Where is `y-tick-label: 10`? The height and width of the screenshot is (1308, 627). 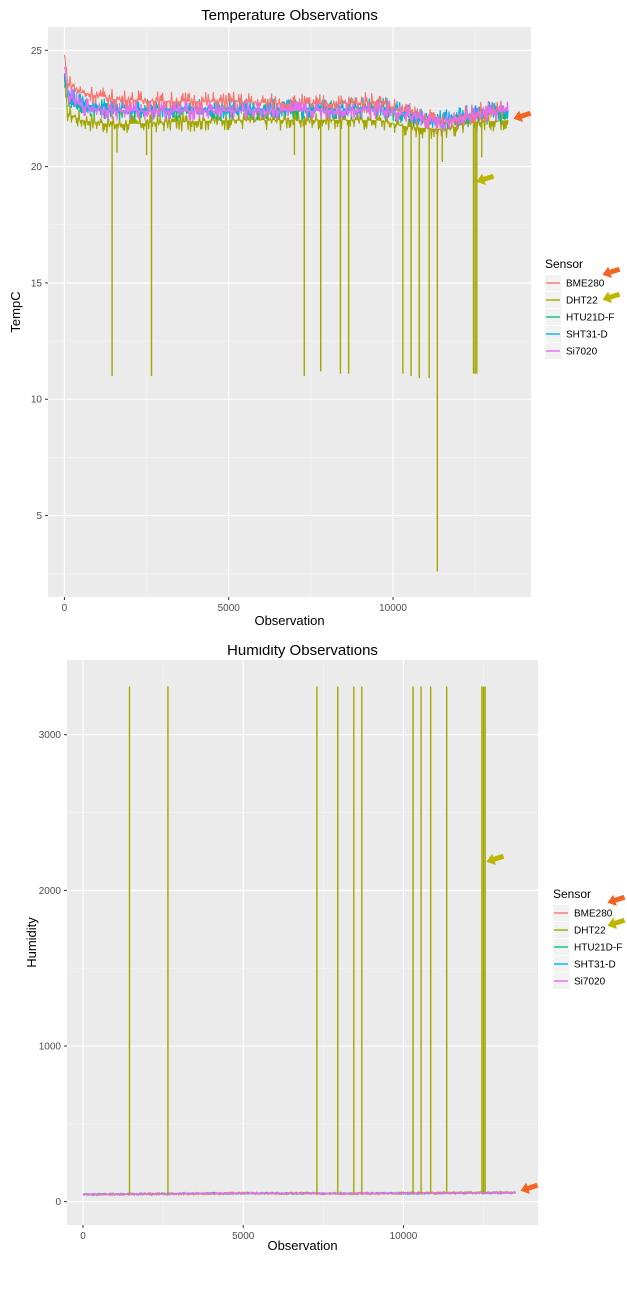
y-tick-label: 10 is located at coordinates (37, 400).